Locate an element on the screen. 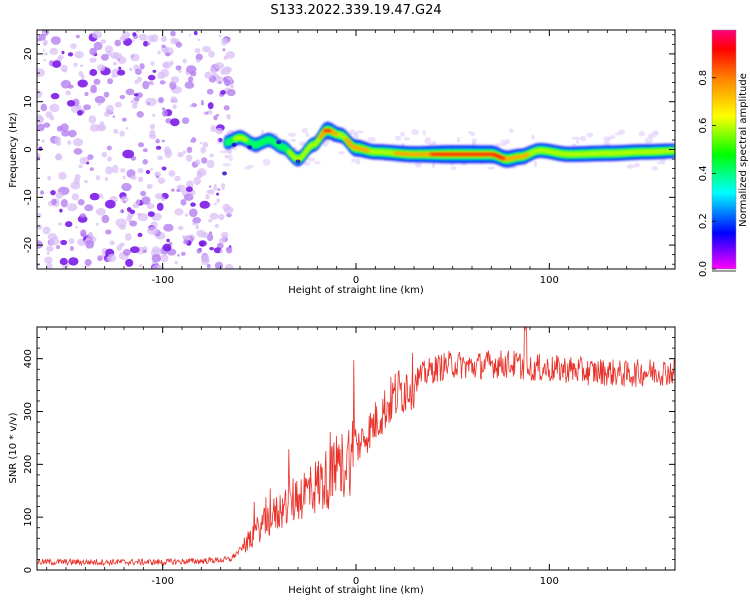  x-tick-label: -100 is located at coordinates (162, 581).